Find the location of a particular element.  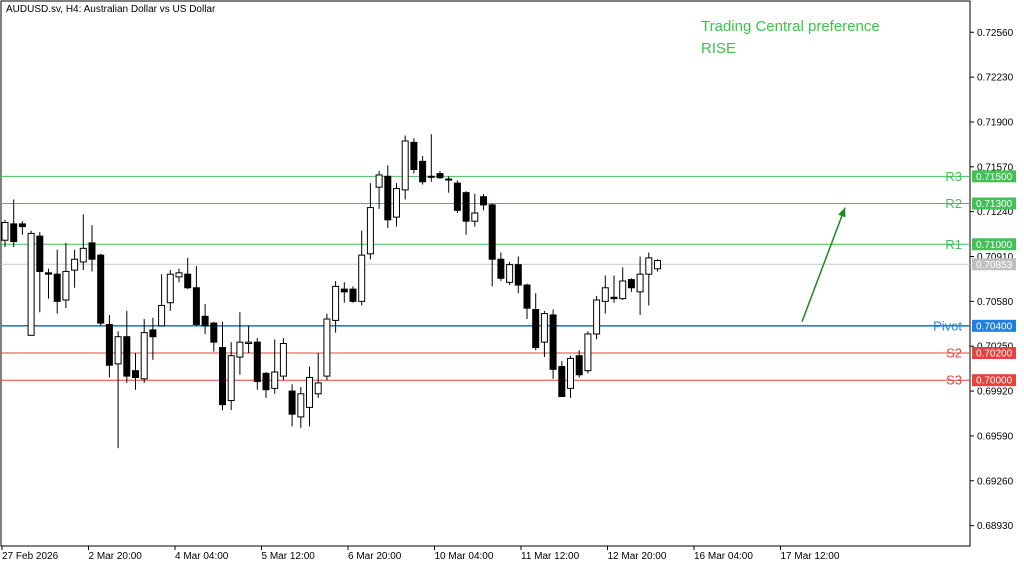

time-tick-label: 27 Feb 2026 is located at coordinates (30, 556).